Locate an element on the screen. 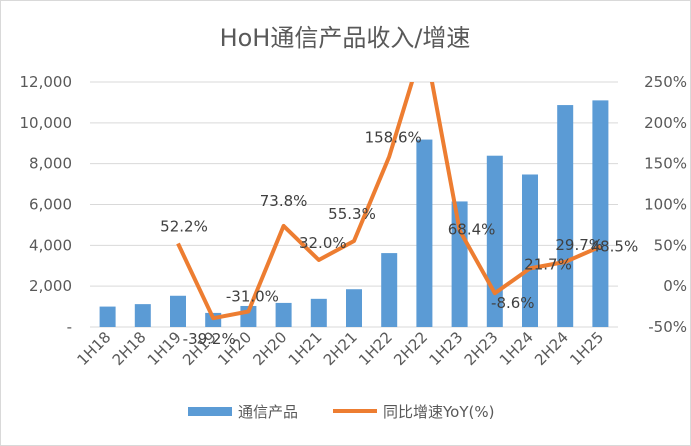 The image size is (691, 446). data-label: 158.6% is located at coordinates (393, 138).